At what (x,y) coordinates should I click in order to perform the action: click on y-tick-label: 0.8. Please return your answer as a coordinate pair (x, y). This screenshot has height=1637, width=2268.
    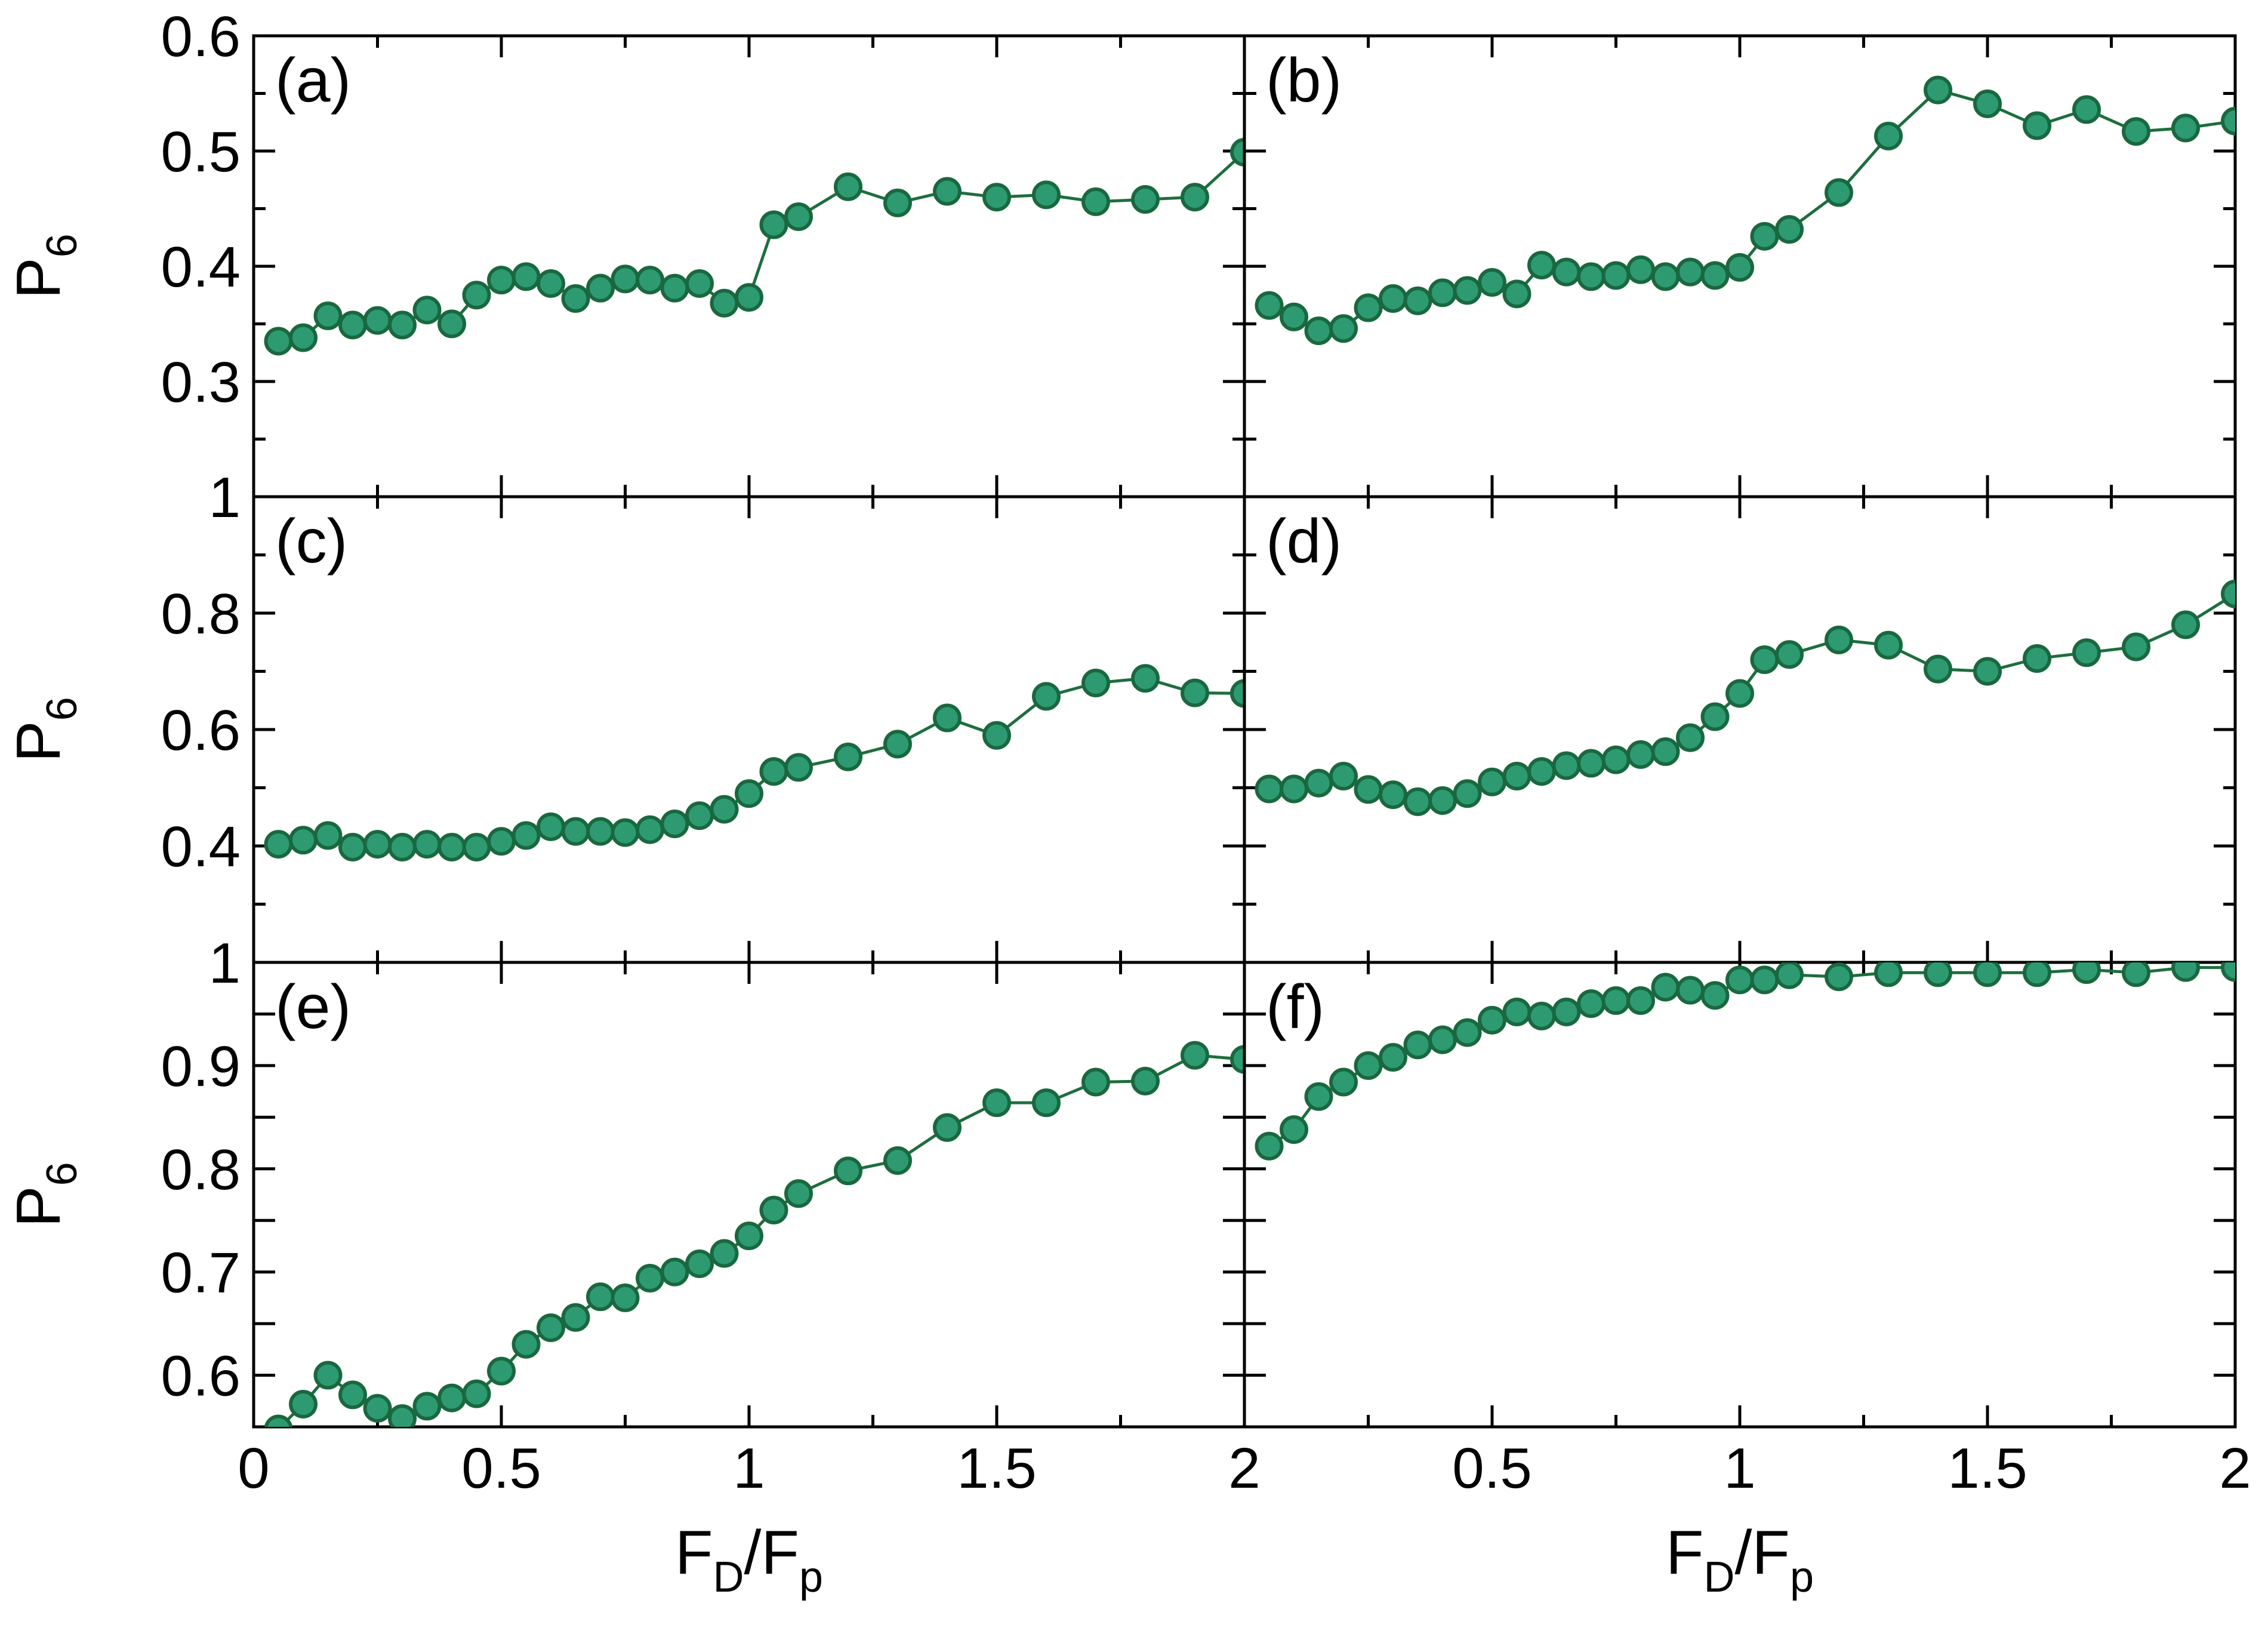
    Looking at the image, I should click on (201, 1170).